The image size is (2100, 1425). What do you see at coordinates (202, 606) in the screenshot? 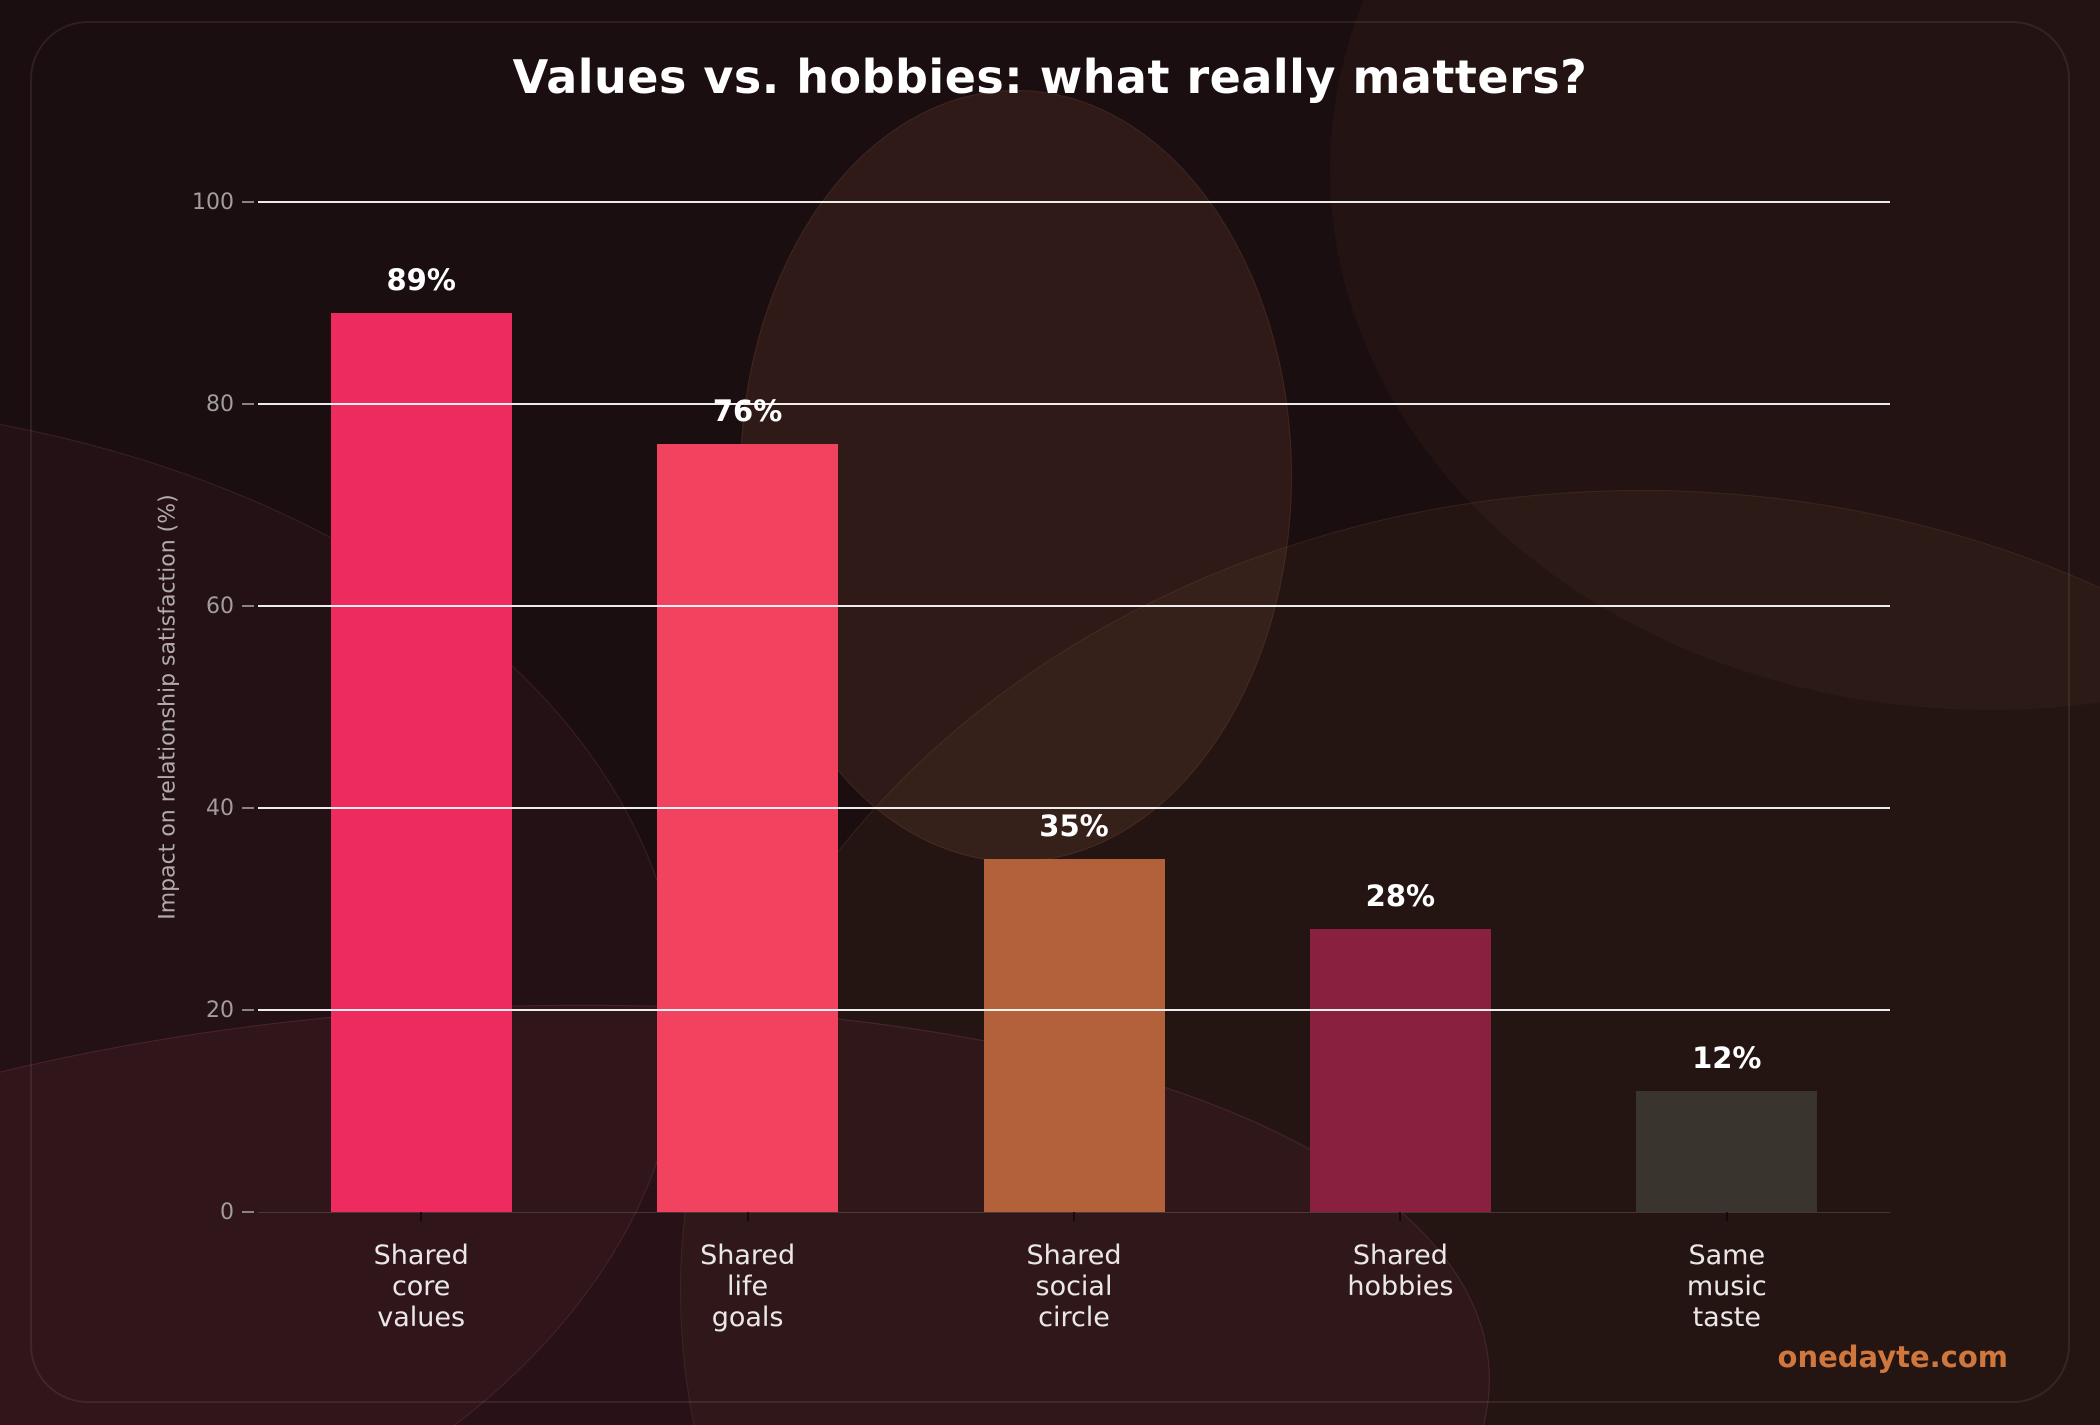
I see `y-tick-60: 60` at bounding box center [202, 606].